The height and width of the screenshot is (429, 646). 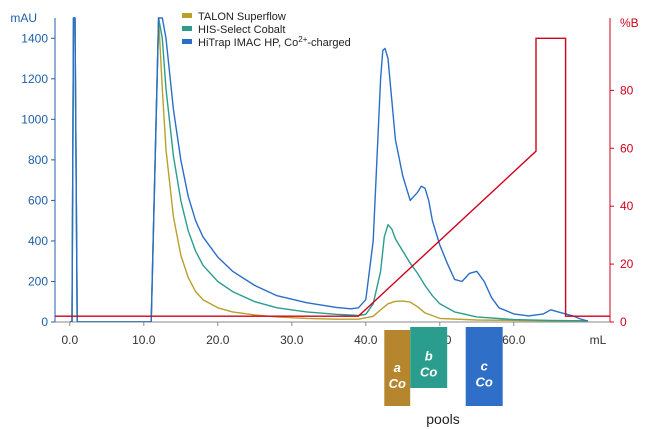 What do you see at coordinates (627, 148) in the screenshot?
I see `y-right-tick-label: 60` at bounding box center [627, 148].